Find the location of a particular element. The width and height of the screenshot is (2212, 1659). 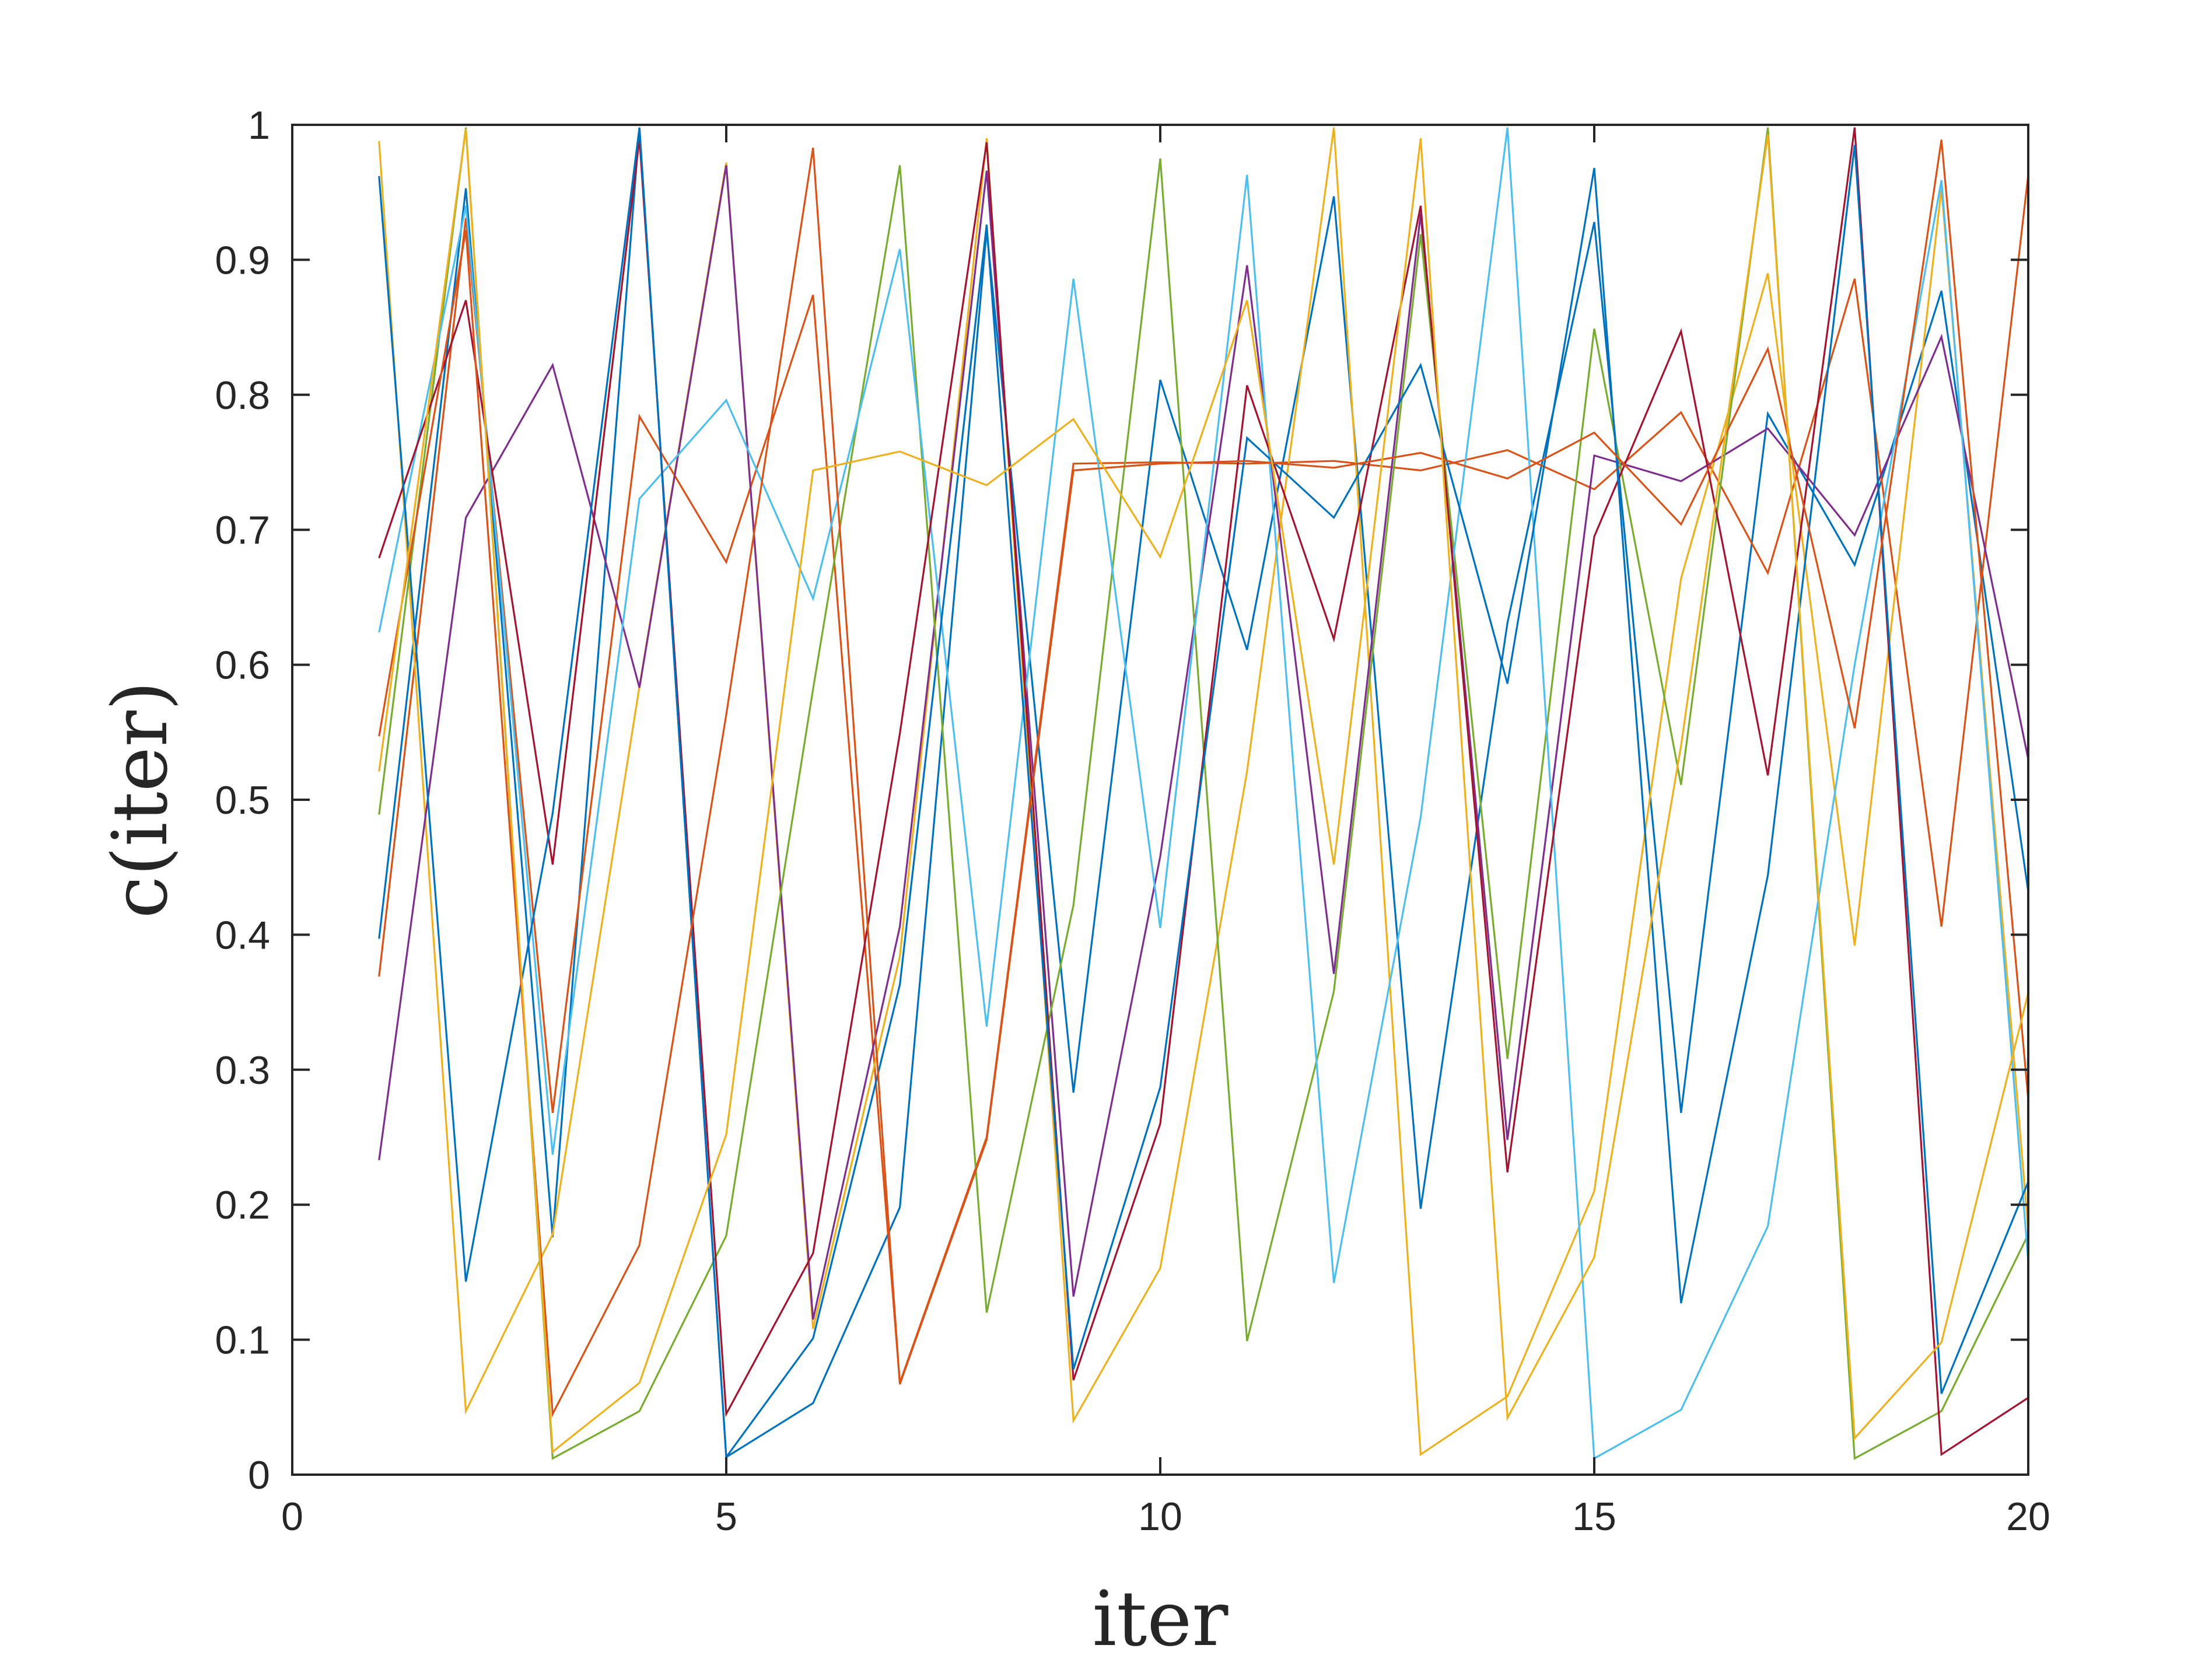

x-tick-label: 15 is located at coordinates (1594, 1517).